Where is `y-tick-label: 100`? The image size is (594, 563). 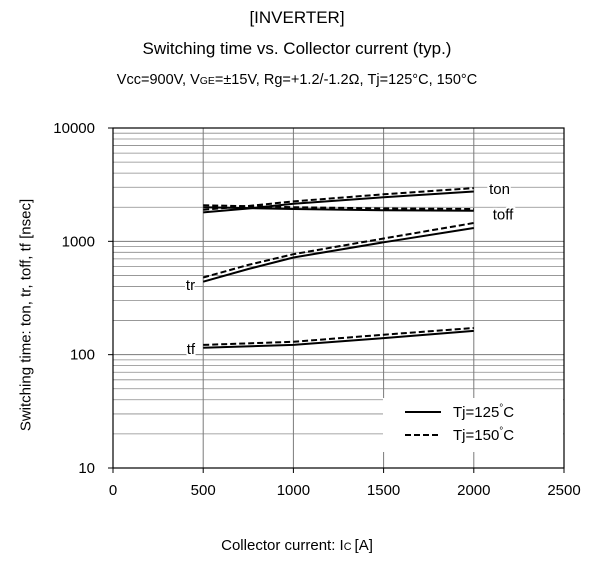
y-tick-label: 100 is located at coordinates (82, 355).